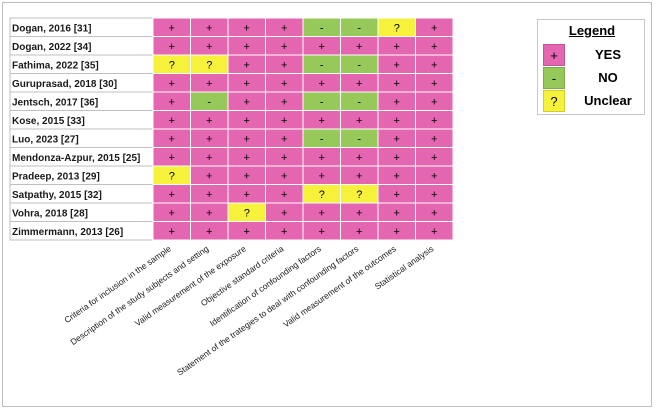 The image size is (657, 412). What do you see at coordinates (284, 176) in the screenshot?
I see `cell-symbol-r9-c4: +` at bounding box center [284, 176].